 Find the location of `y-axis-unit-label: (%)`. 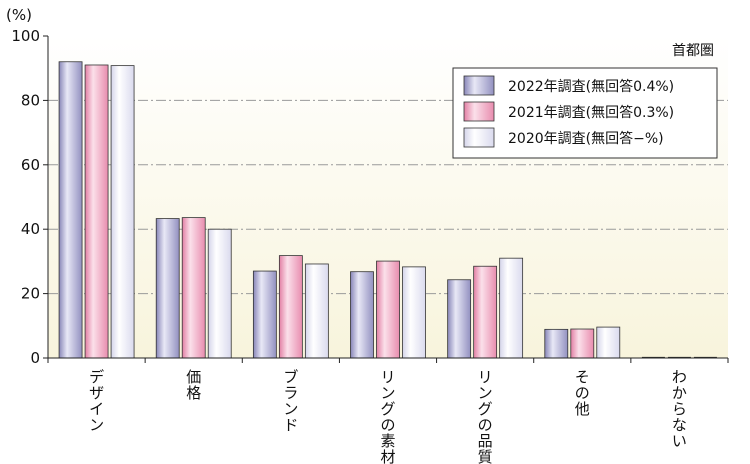

y-axis-unit-label: (%) is located at coordinates (19, 15).